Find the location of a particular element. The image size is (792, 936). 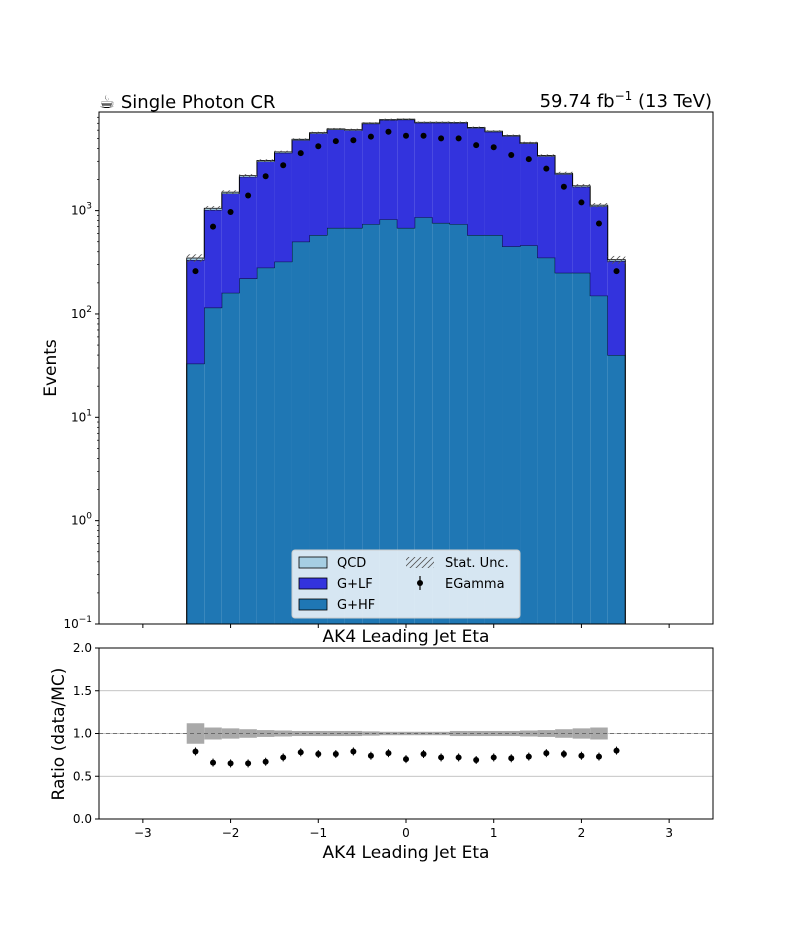

legend-label-egamma: EGamma is located at coordinates (475, 584).